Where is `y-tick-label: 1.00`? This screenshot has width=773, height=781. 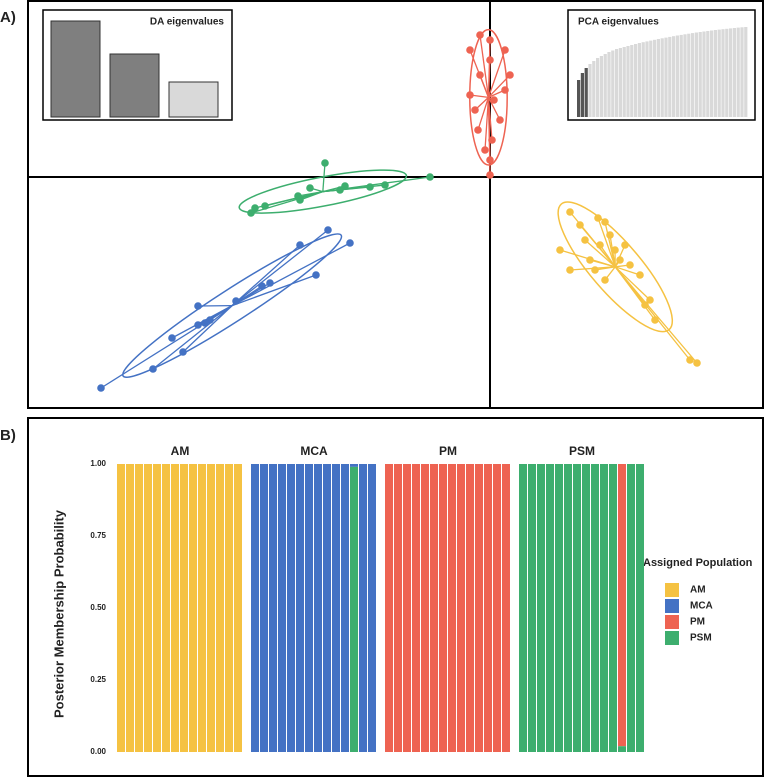
y-tick-label: 1.00 is located at coordinates (98, 463).